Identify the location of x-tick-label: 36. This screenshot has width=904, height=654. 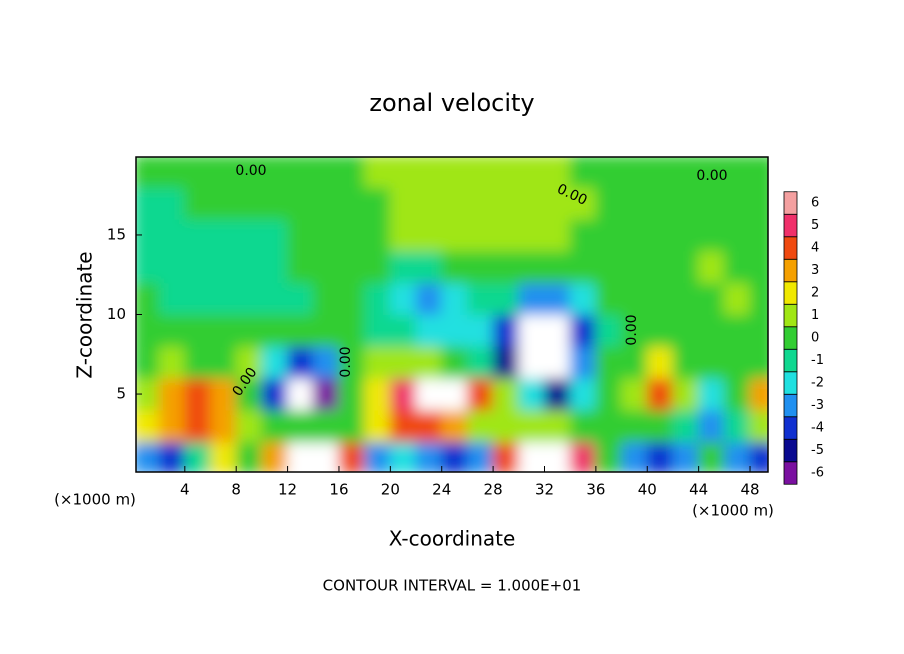
(595, 490).